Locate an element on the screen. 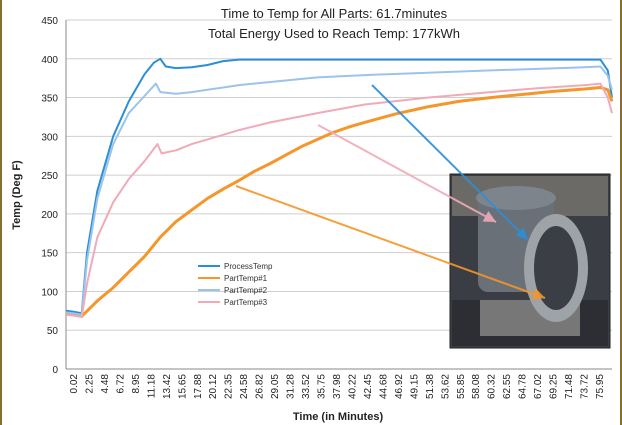  photo-border is located at coordinates (530, 261).